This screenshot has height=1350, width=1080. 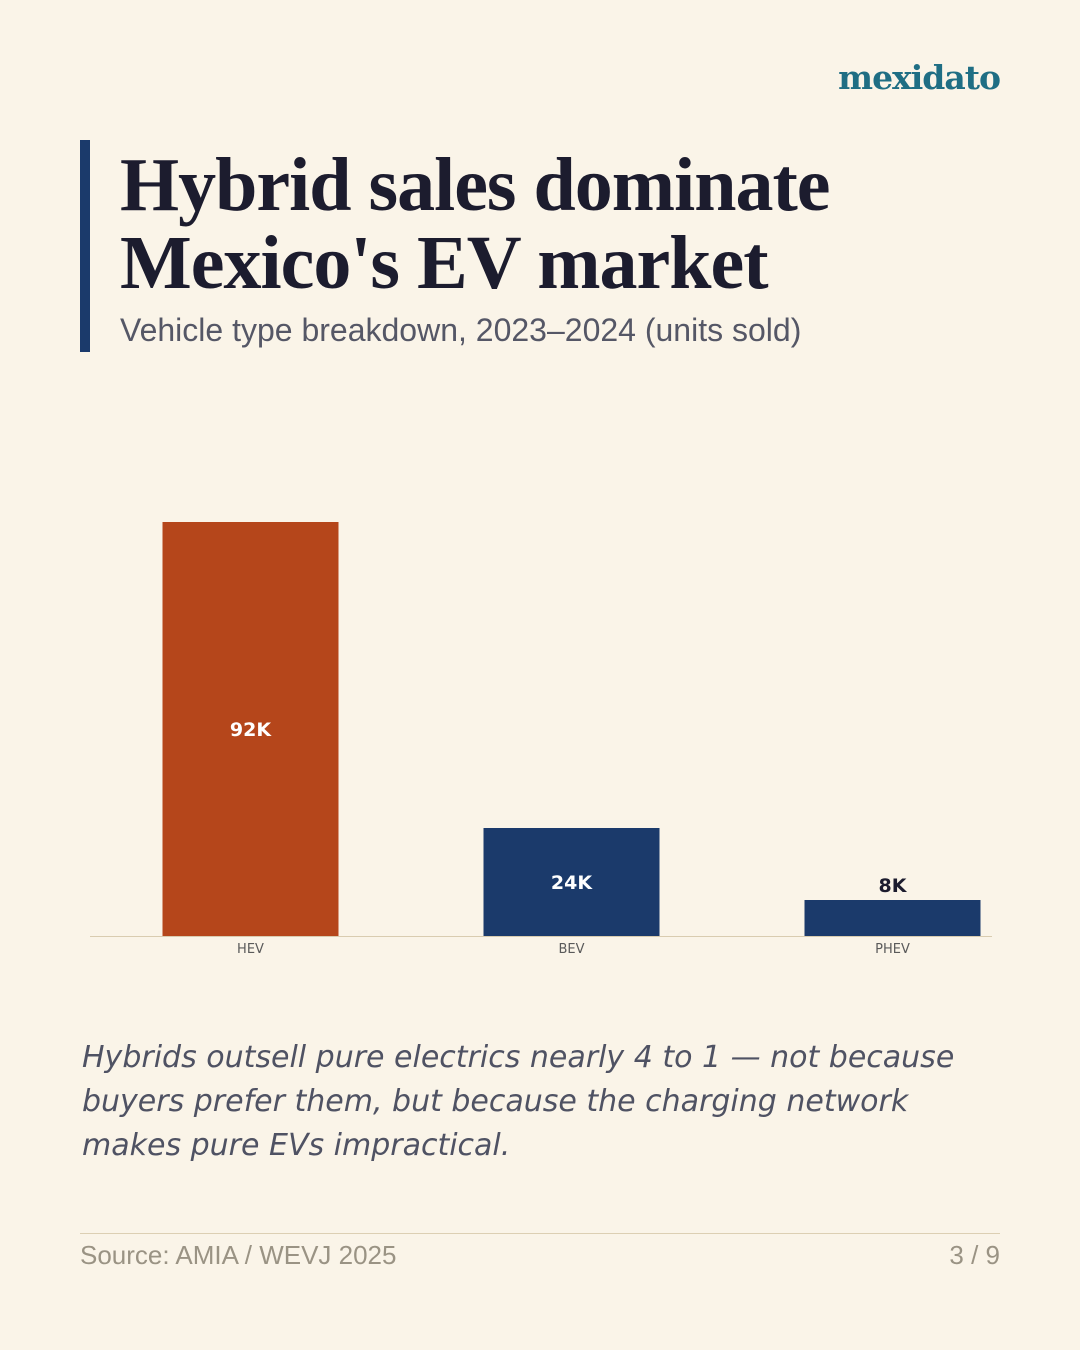 I want to click on title-line-1: Hybrid sales dominate, so click(x=475, y=185).